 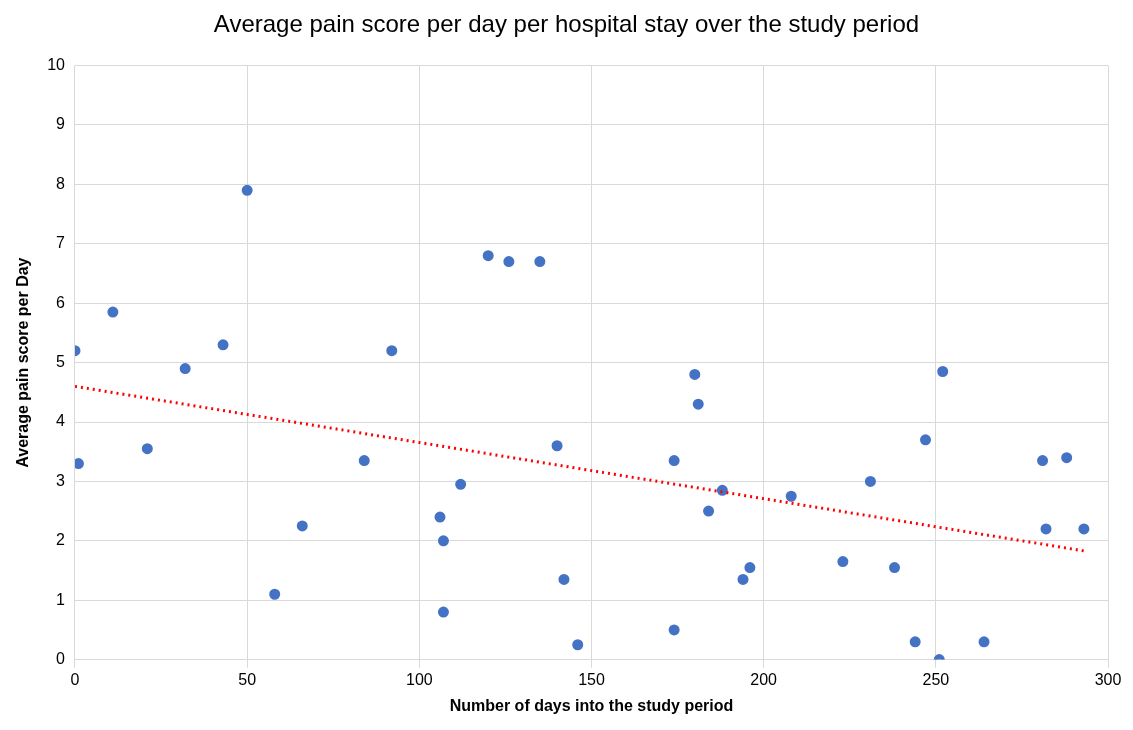 I want to click on x-tick-label: 300, so click(x=1108, y=679).